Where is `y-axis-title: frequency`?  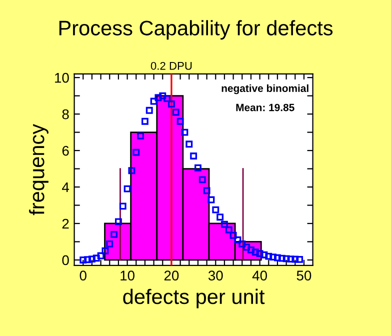 y-axis-title: frequency is located at coordinates (38, 170).